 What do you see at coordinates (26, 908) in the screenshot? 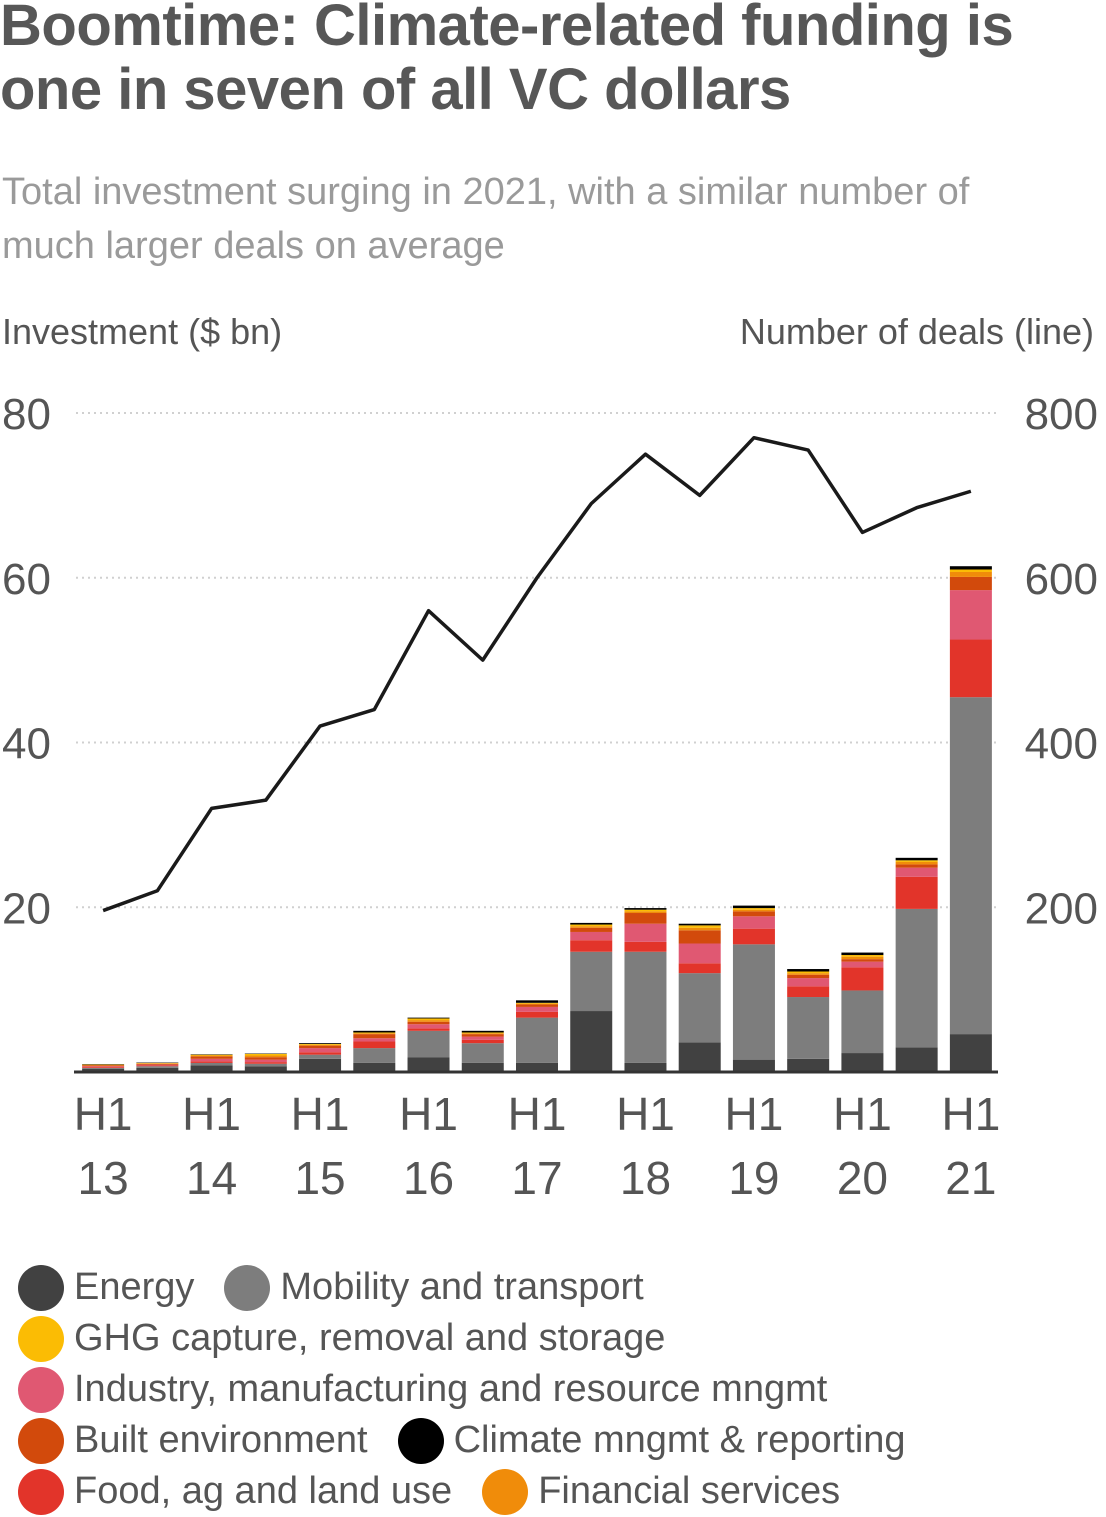
I see `y-tick-left: 20` at bounding box center [26, 908].